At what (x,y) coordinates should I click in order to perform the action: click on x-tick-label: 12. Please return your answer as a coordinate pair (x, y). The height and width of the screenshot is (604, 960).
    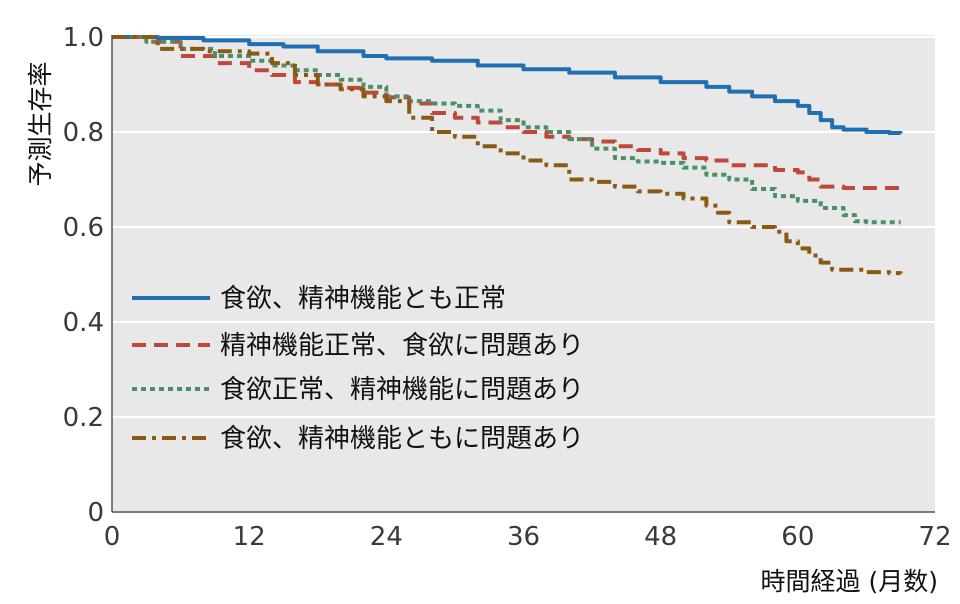
    Looking at the image, I should click on (249, 537).